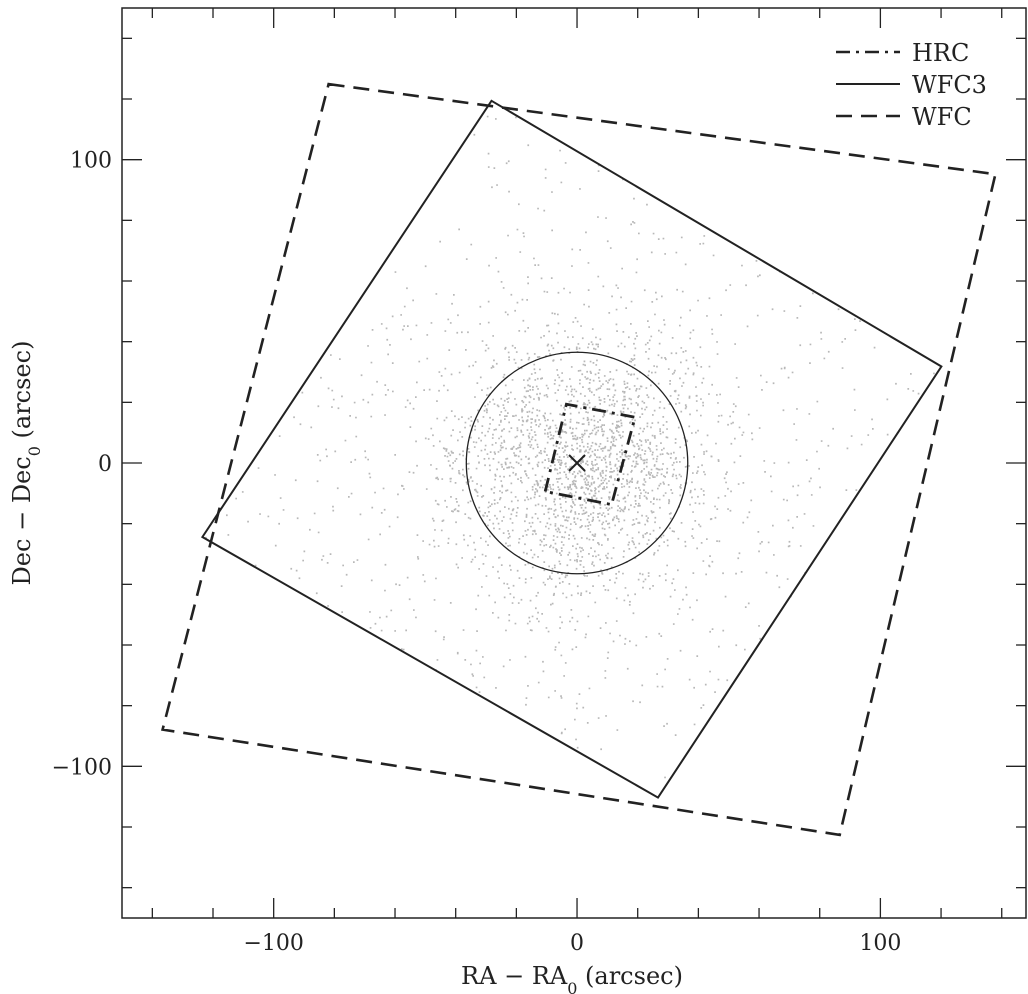 Image resolution: width=1028 pixels, height=994 pixels. Describe the element at coordinates (514, 976) in the screenshot. I see `x-axis-label-main: RA − RA` at that location.